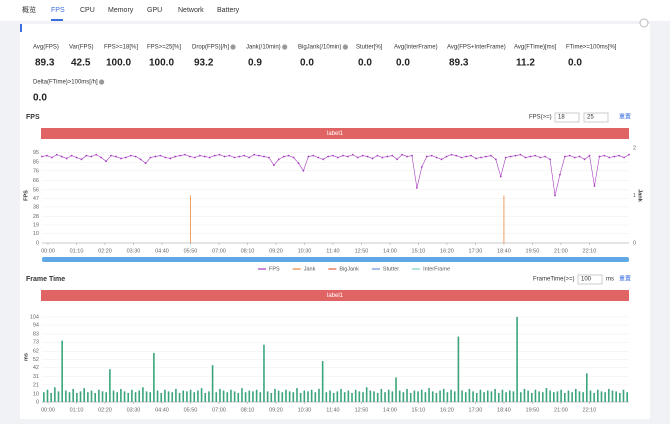 This screenshot has width=670, height=424. I want to click on x-tick-label: 19:50, so click(533, 251).